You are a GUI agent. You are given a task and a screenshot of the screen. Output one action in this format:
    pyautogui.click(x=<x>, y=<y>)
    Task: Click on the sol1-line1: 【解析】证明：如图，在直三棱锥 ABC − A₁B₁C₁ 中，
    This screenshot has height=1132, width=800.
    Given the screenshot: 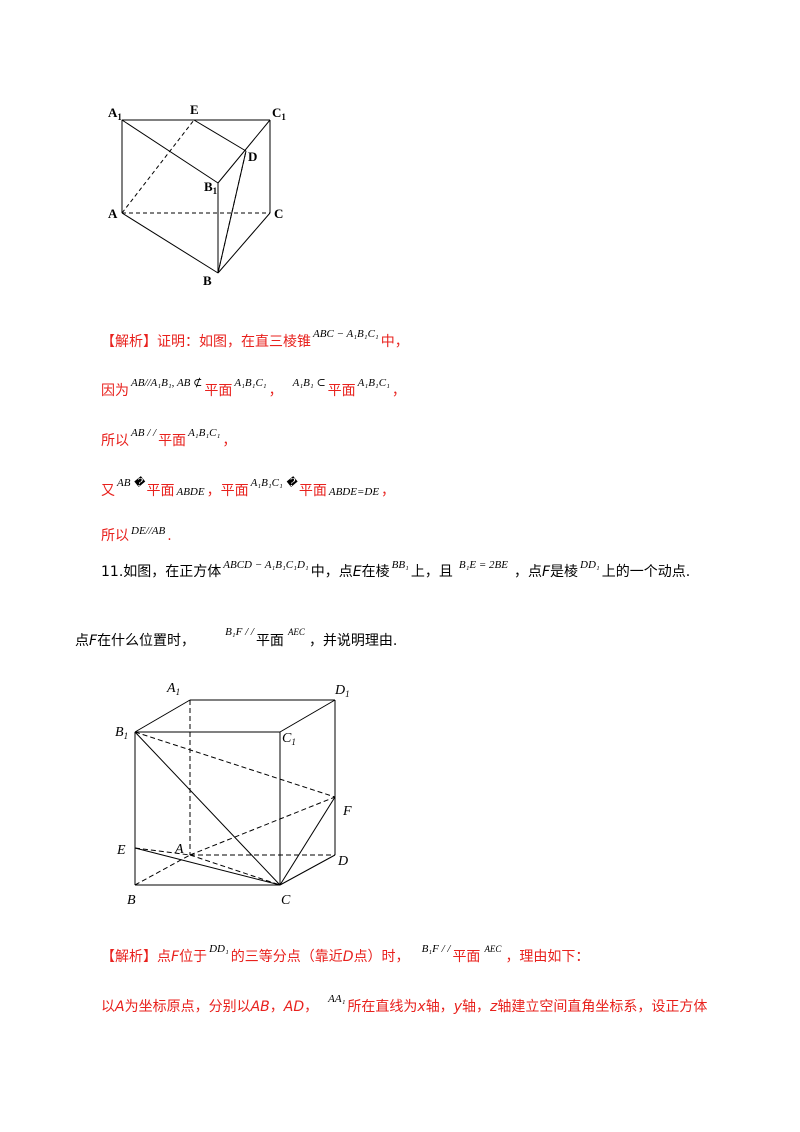 What is the action you would take?
    pyautogui.click(x=255, y=339)
    